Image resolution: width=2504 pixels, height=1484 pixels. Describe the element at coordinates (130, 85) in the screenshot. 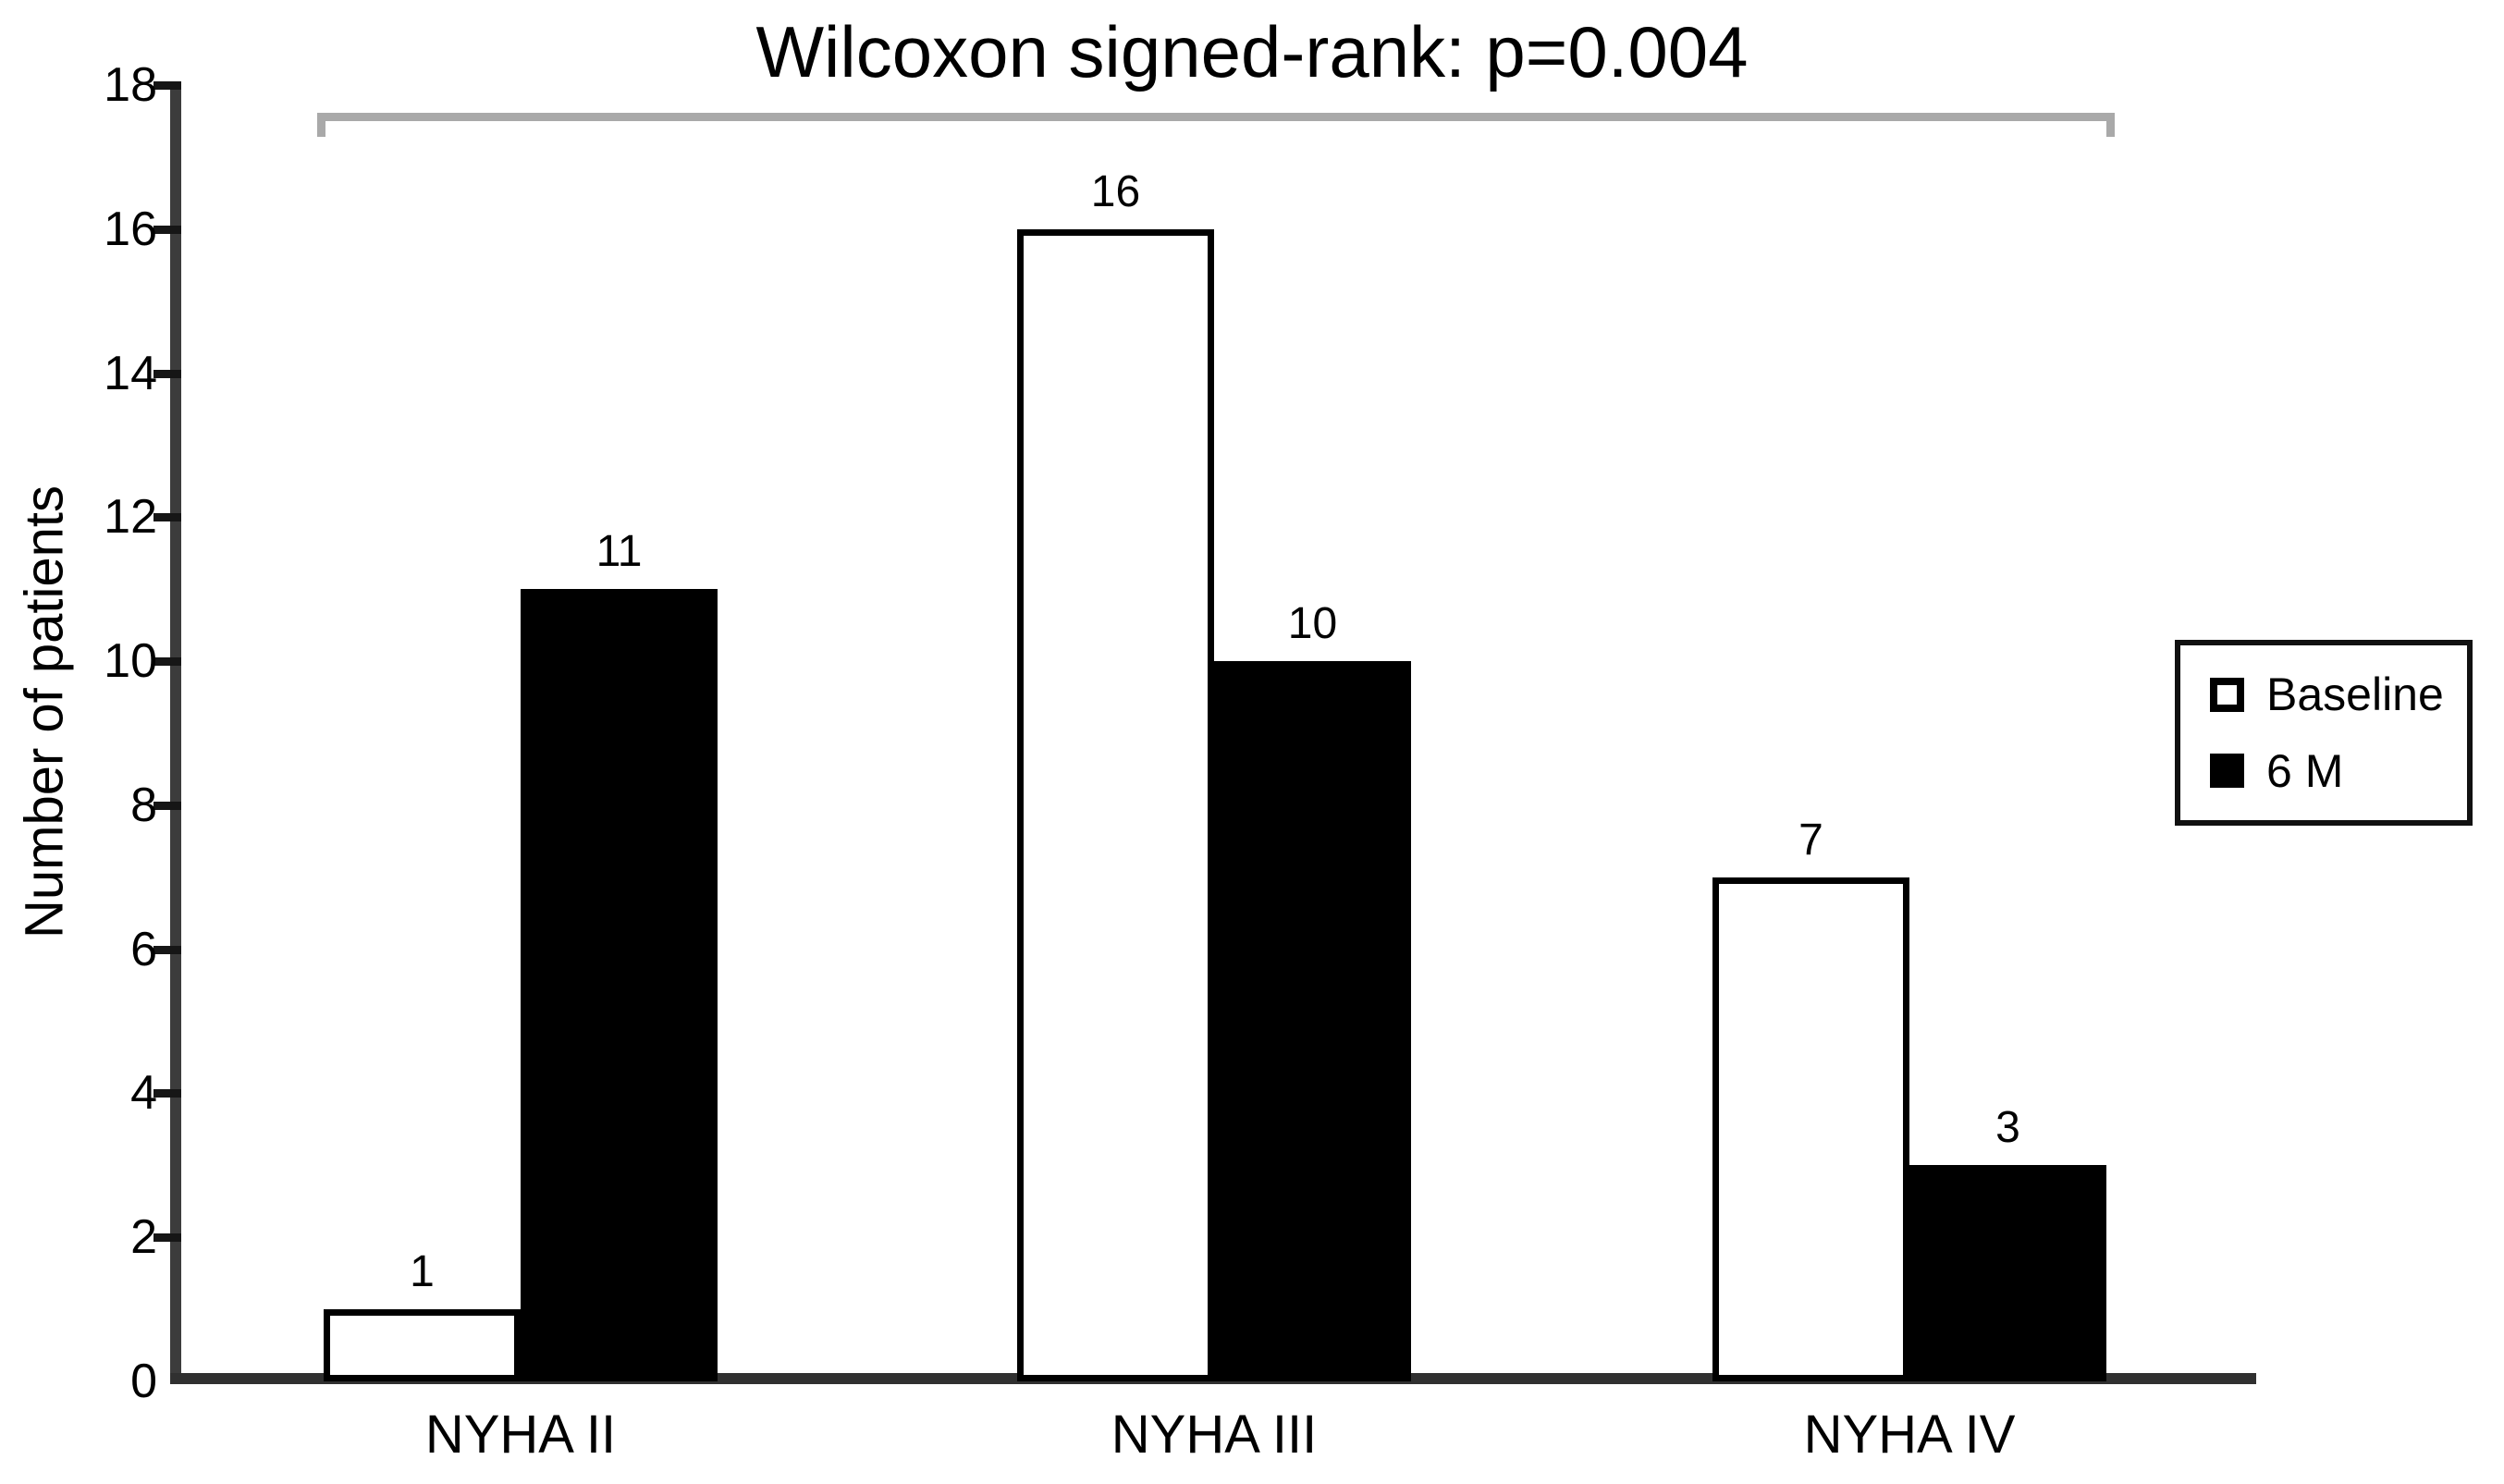

I see `y-tick-label-18: 18` at that location.